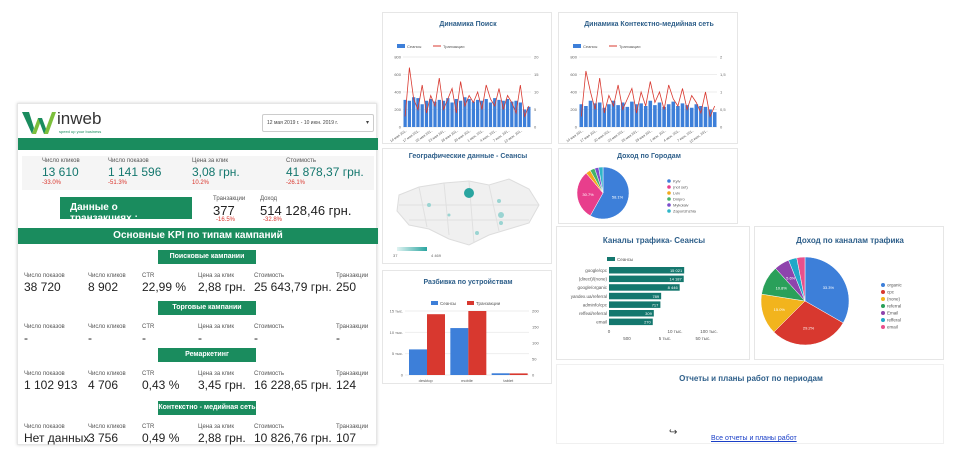 This screenshot has width=960, height=449. Describe the element at coordinates (325, 172) in the screenshot. I see `kpi-value: 41 878,37 грн.` at that location.